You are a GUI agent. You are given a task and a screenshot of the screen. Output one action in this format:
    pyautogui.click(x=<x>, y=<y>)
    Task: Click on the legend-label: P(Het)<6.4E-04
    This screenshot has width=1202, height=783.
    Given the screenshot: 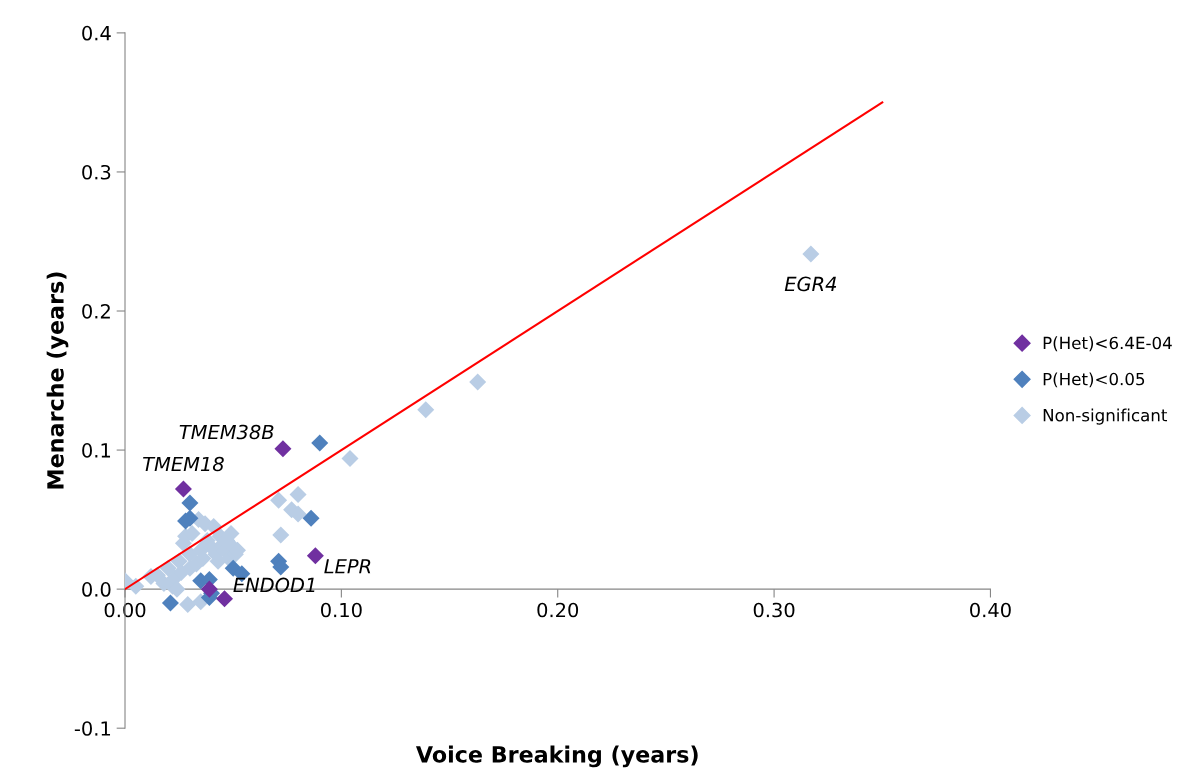 What is the action you would take?
    pyautogui.click(x=1107, y=344)
    